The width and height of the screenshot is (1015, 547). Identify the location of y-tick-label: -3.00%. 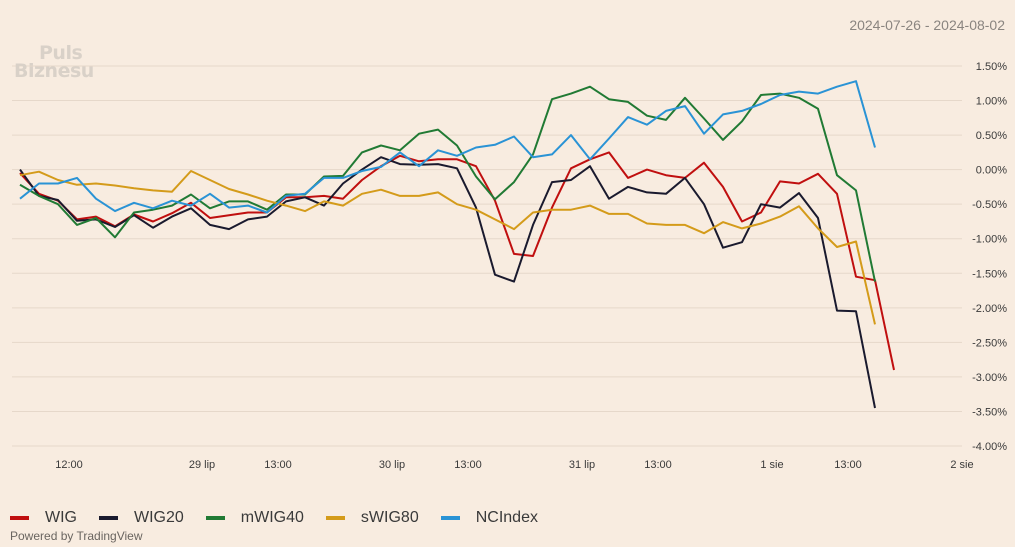
(989, 378).